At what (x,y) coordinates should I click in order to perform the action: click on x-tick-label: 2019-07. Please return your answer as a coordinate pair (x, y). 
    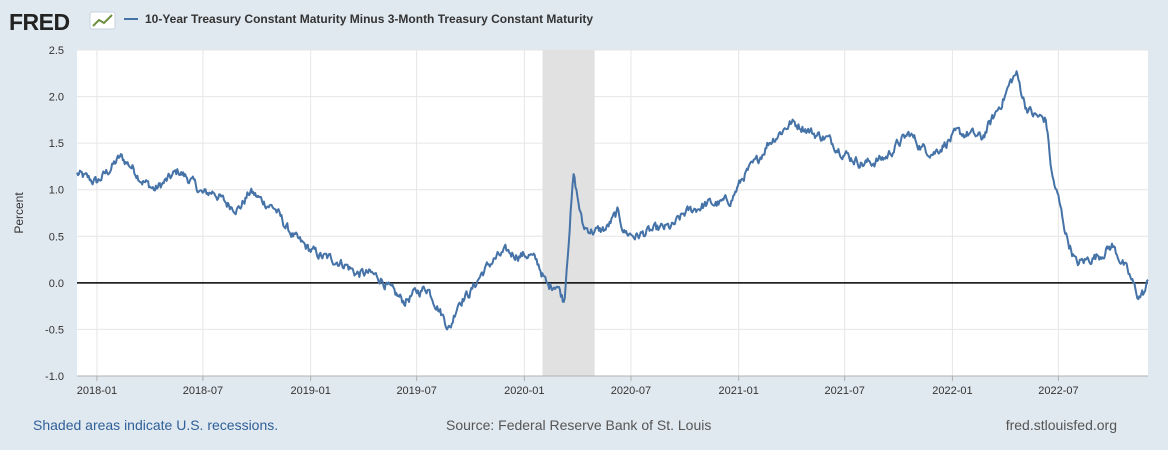
    Looking at the image, I should click on (416, 391).